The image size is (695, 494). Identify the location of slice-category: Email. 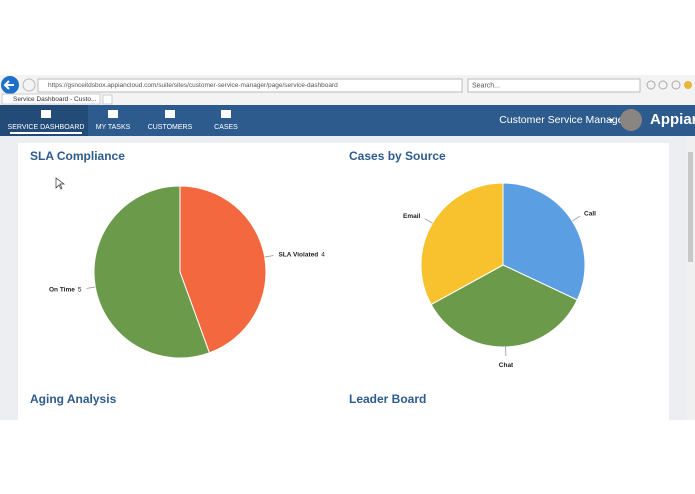
(412, 216).